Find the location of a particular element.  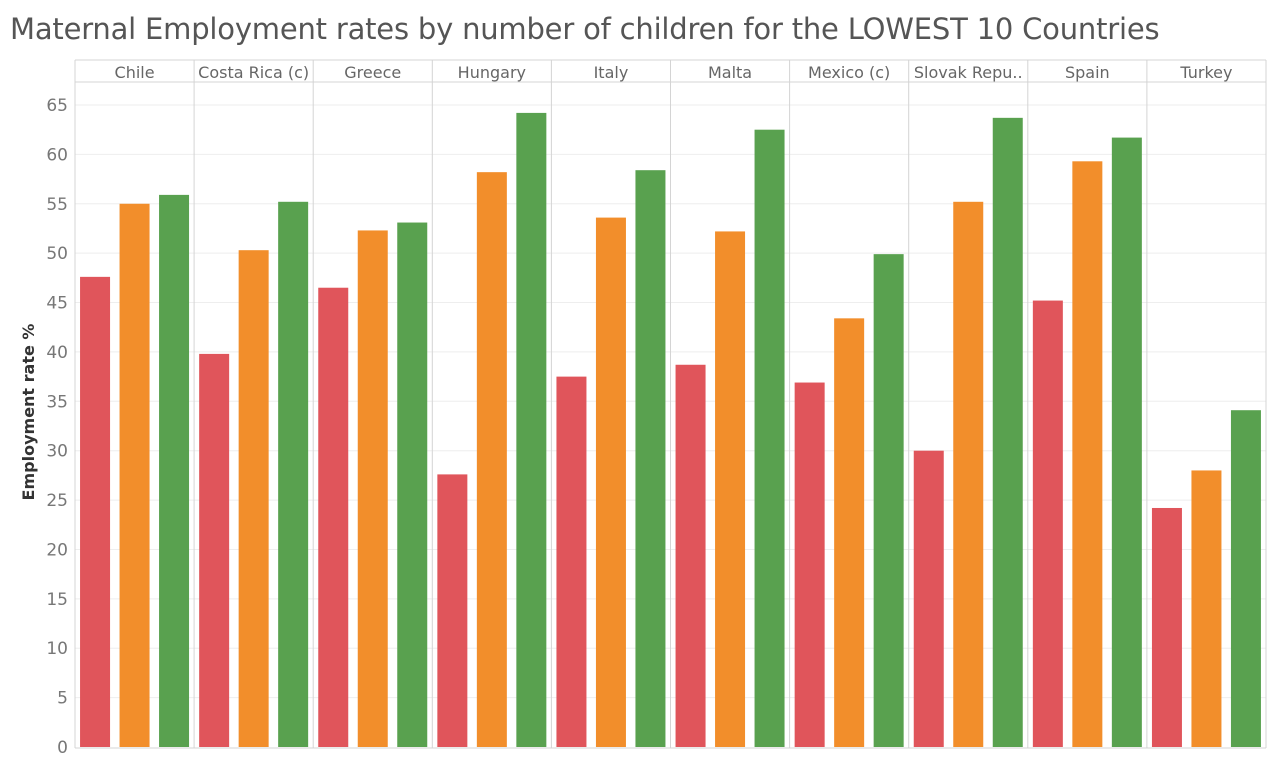

category-label: Spain is located at coordinates (1087, 72).